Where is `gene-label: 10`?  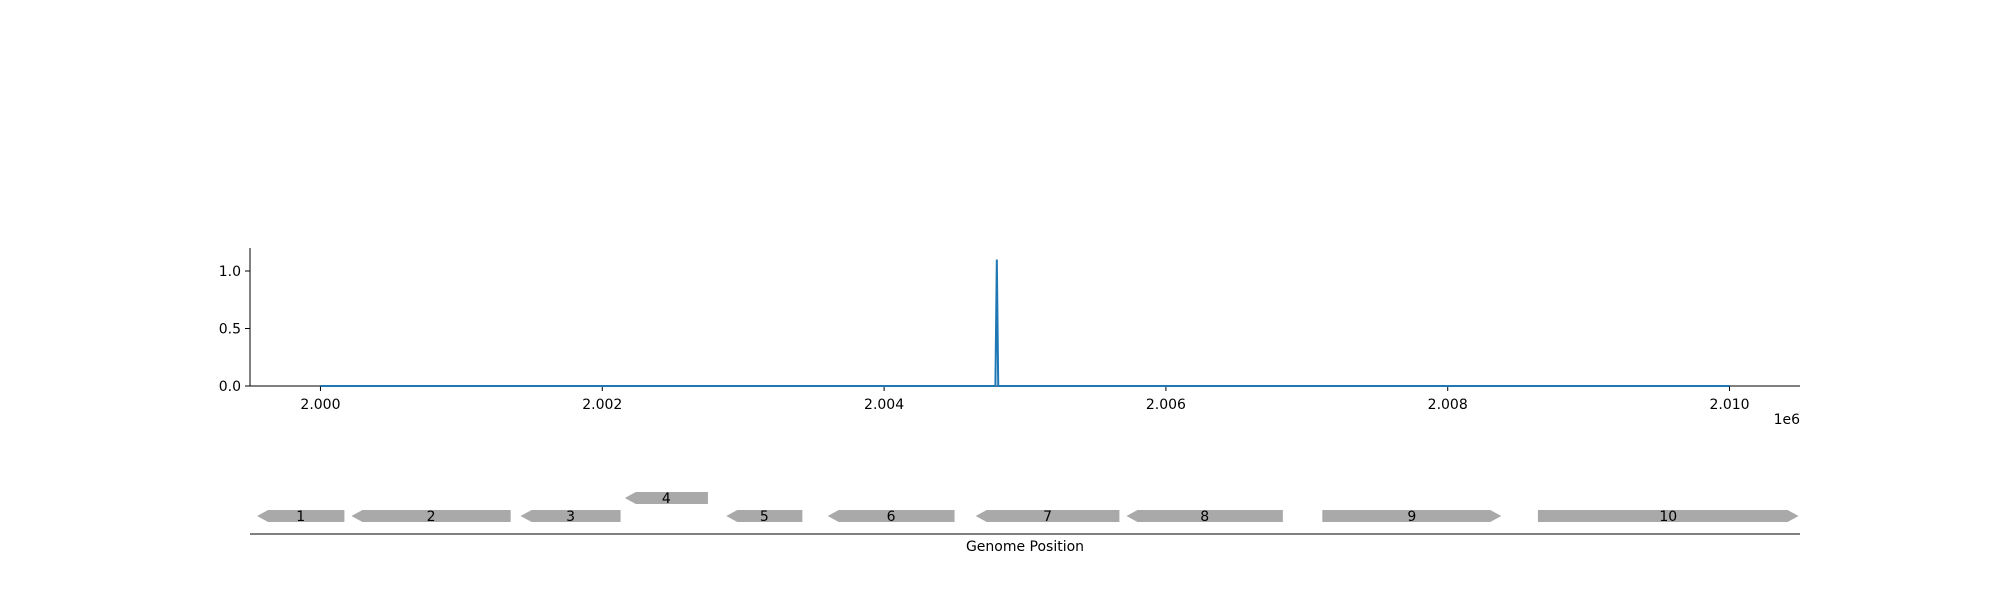
gene-label: 10 is located at coordinates (1668, 517).